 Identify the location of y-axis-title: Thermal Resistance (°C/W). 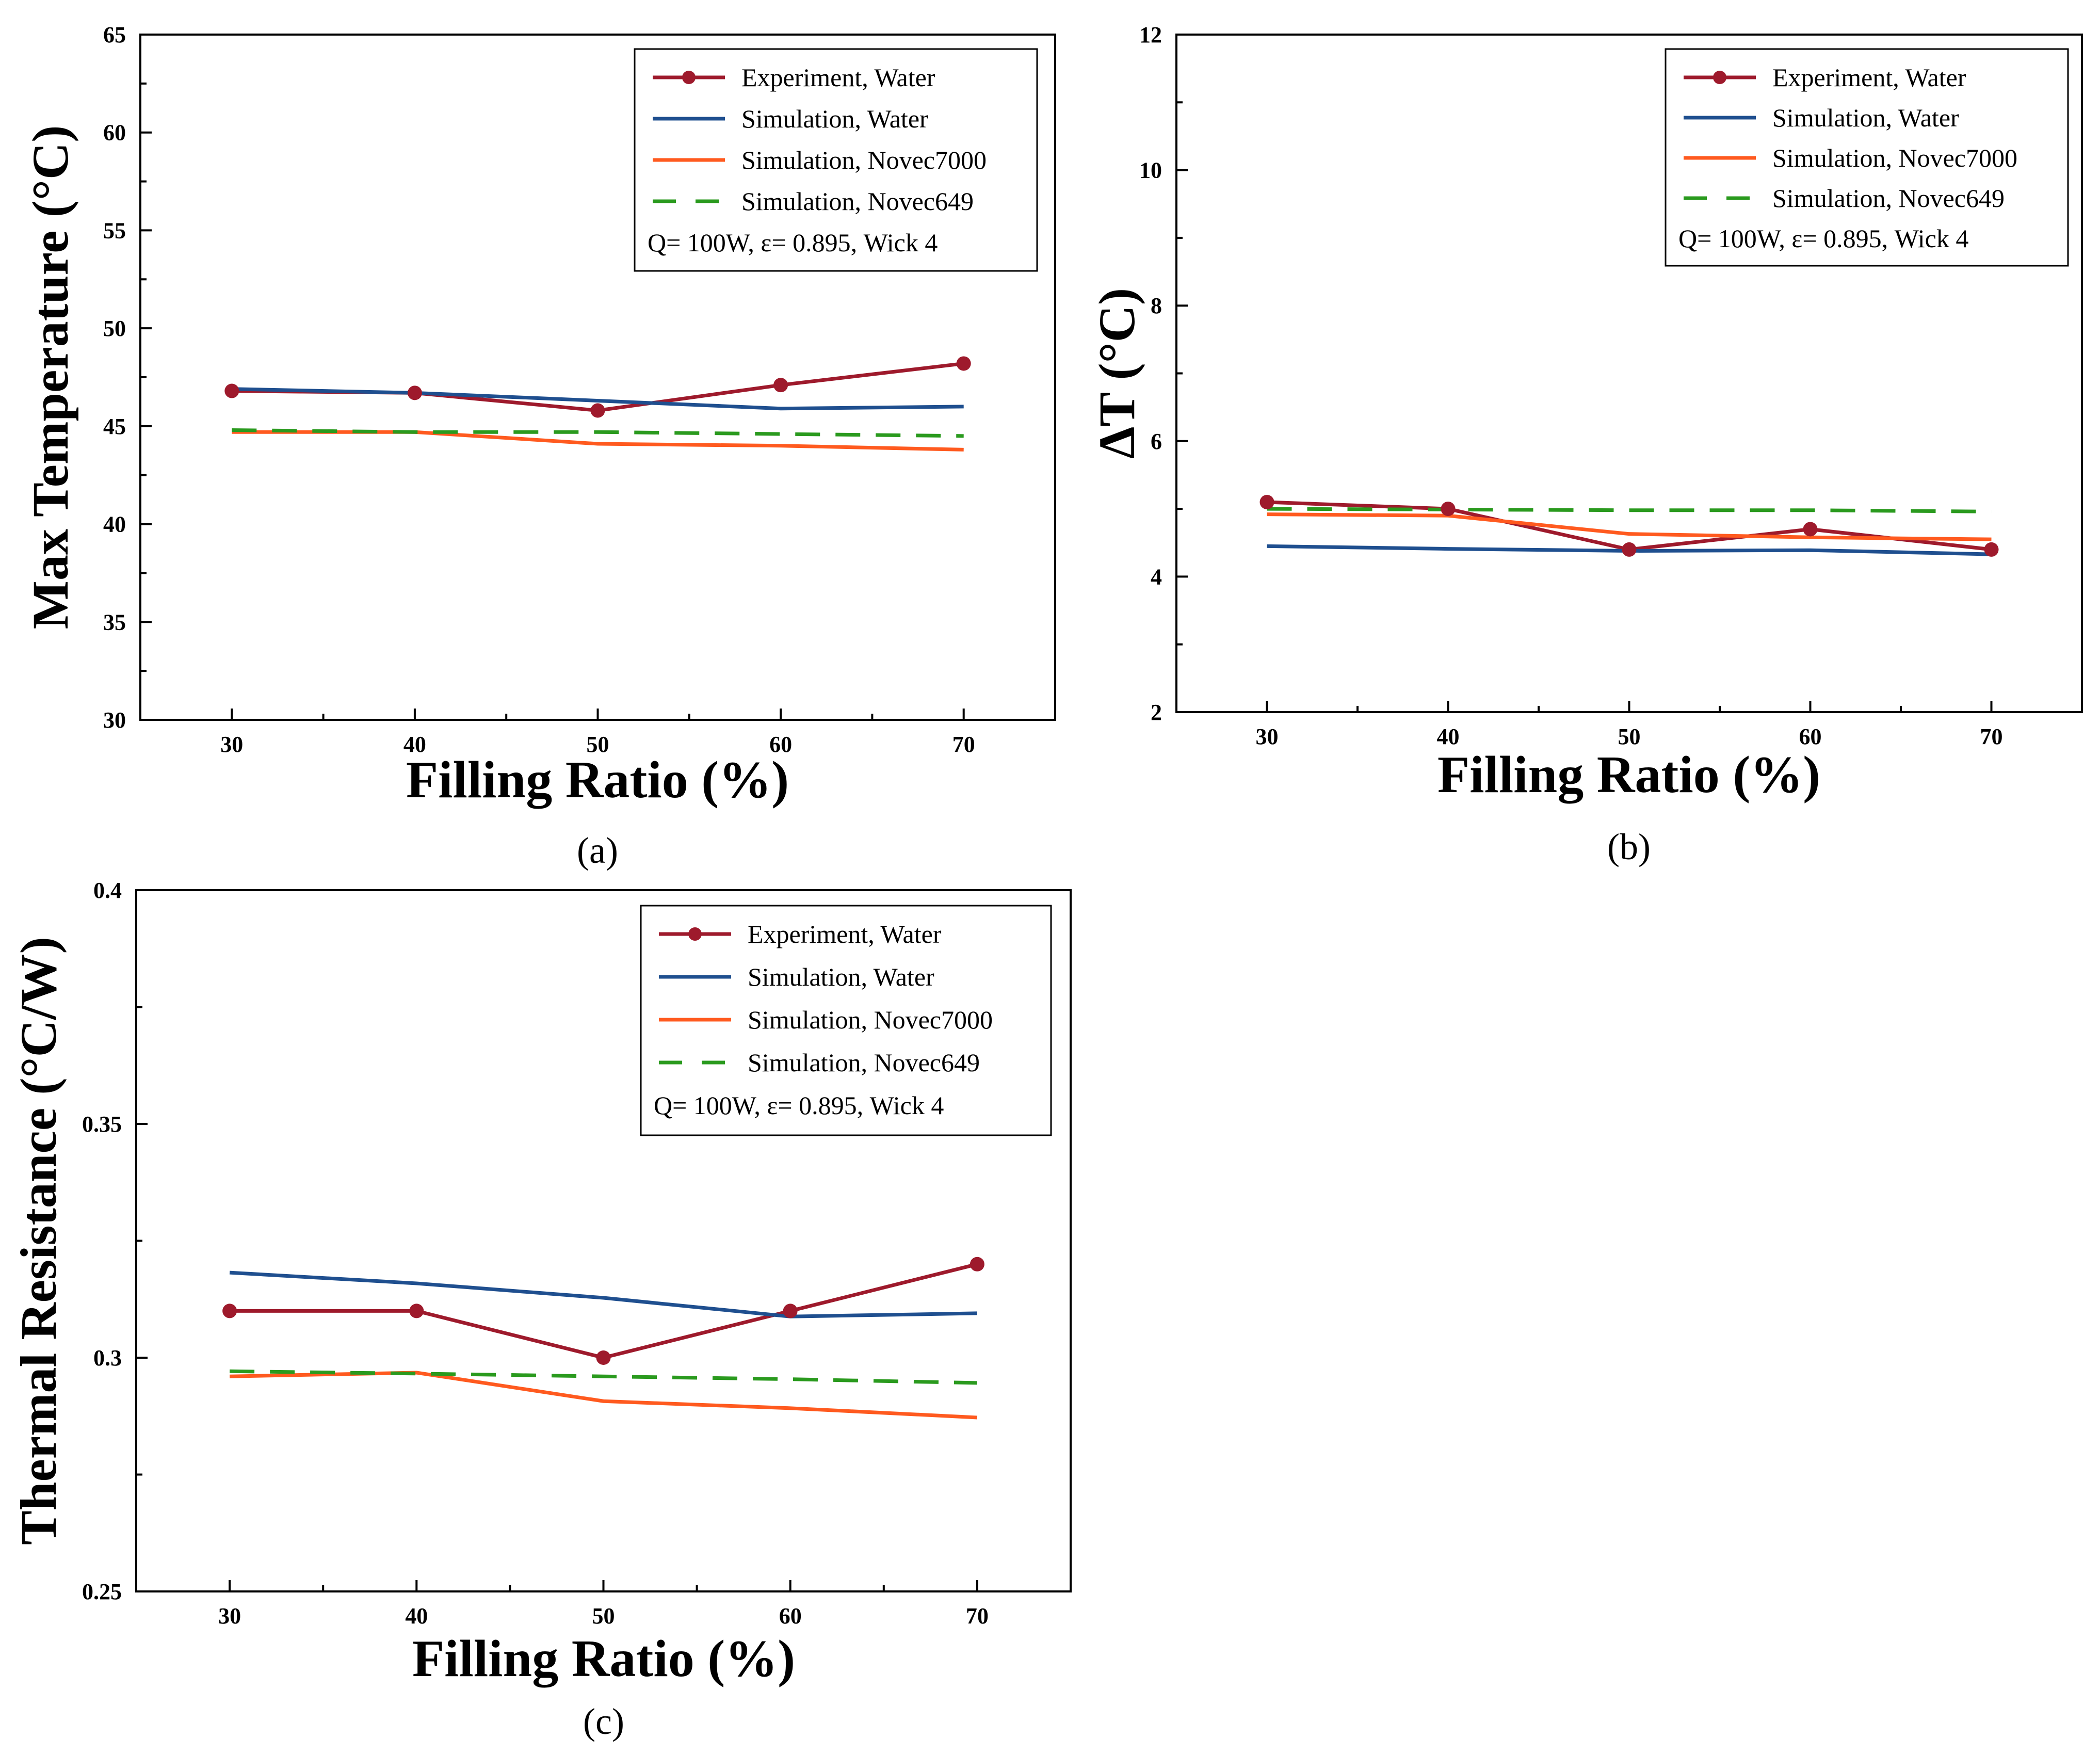
(38, 1241).